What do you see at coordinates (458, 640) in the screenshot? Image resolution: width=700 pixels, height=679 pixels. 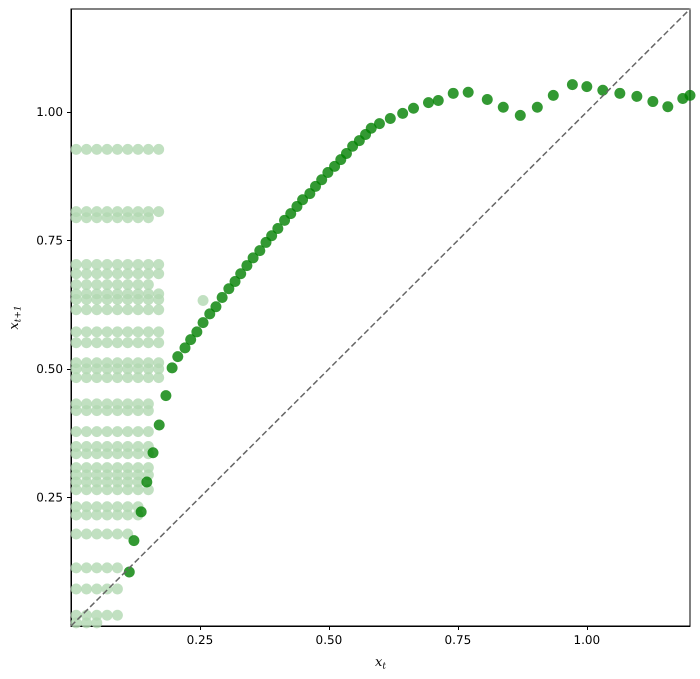 I see `x-tick-label: 0.75` at bounding box center [458, 640].